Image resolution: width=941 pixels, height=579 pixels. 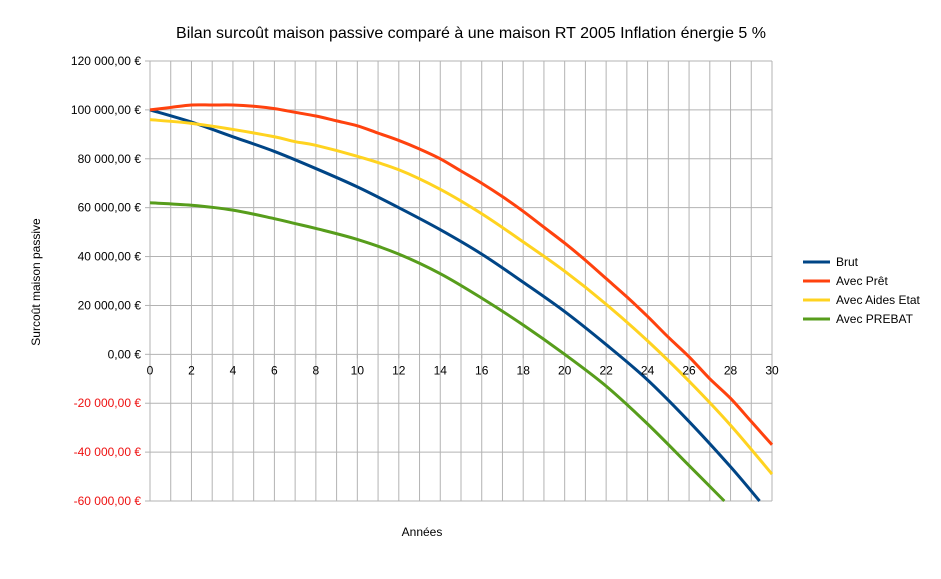 I want to click on y-tick-label: 20 000,00 €, so click(x=110, y=305).